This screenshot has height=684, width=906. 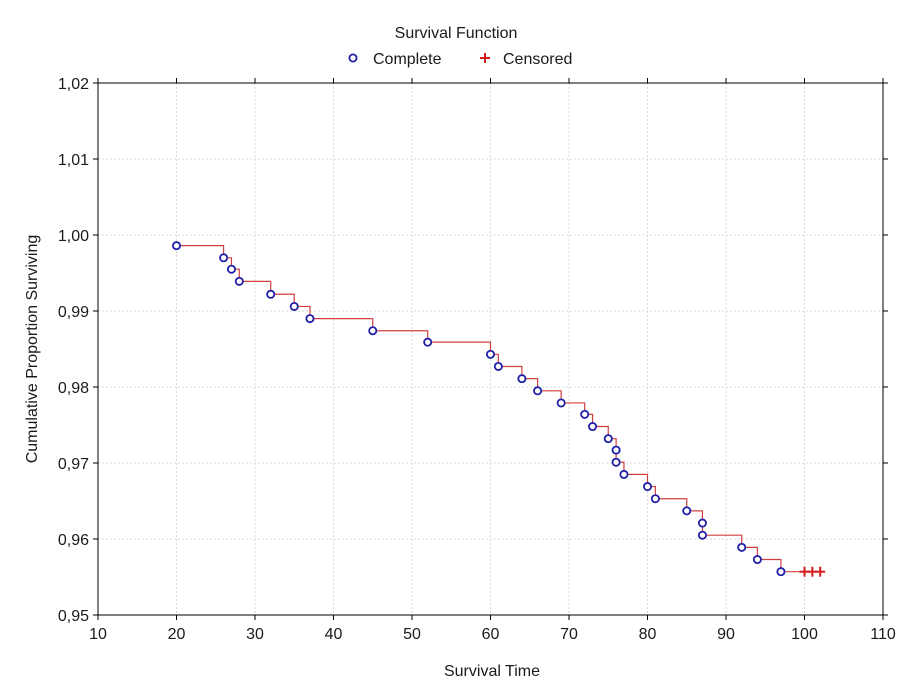 I want to click on y-tick-label: 0,95, so click(x=73, y=616).